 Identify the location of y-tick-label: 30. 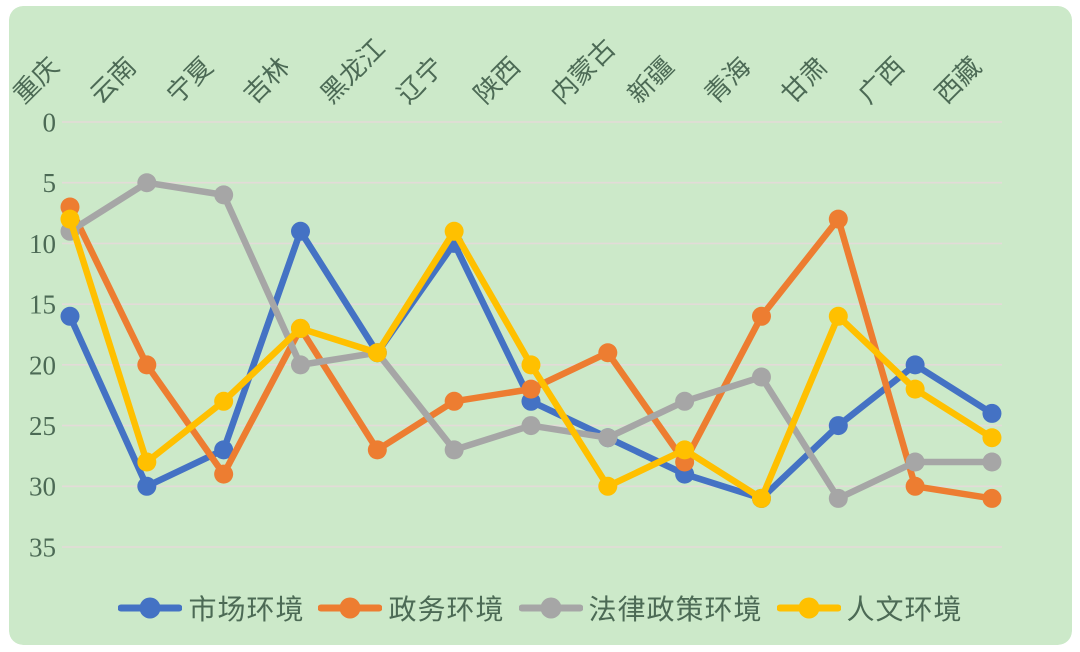
(42, 487).